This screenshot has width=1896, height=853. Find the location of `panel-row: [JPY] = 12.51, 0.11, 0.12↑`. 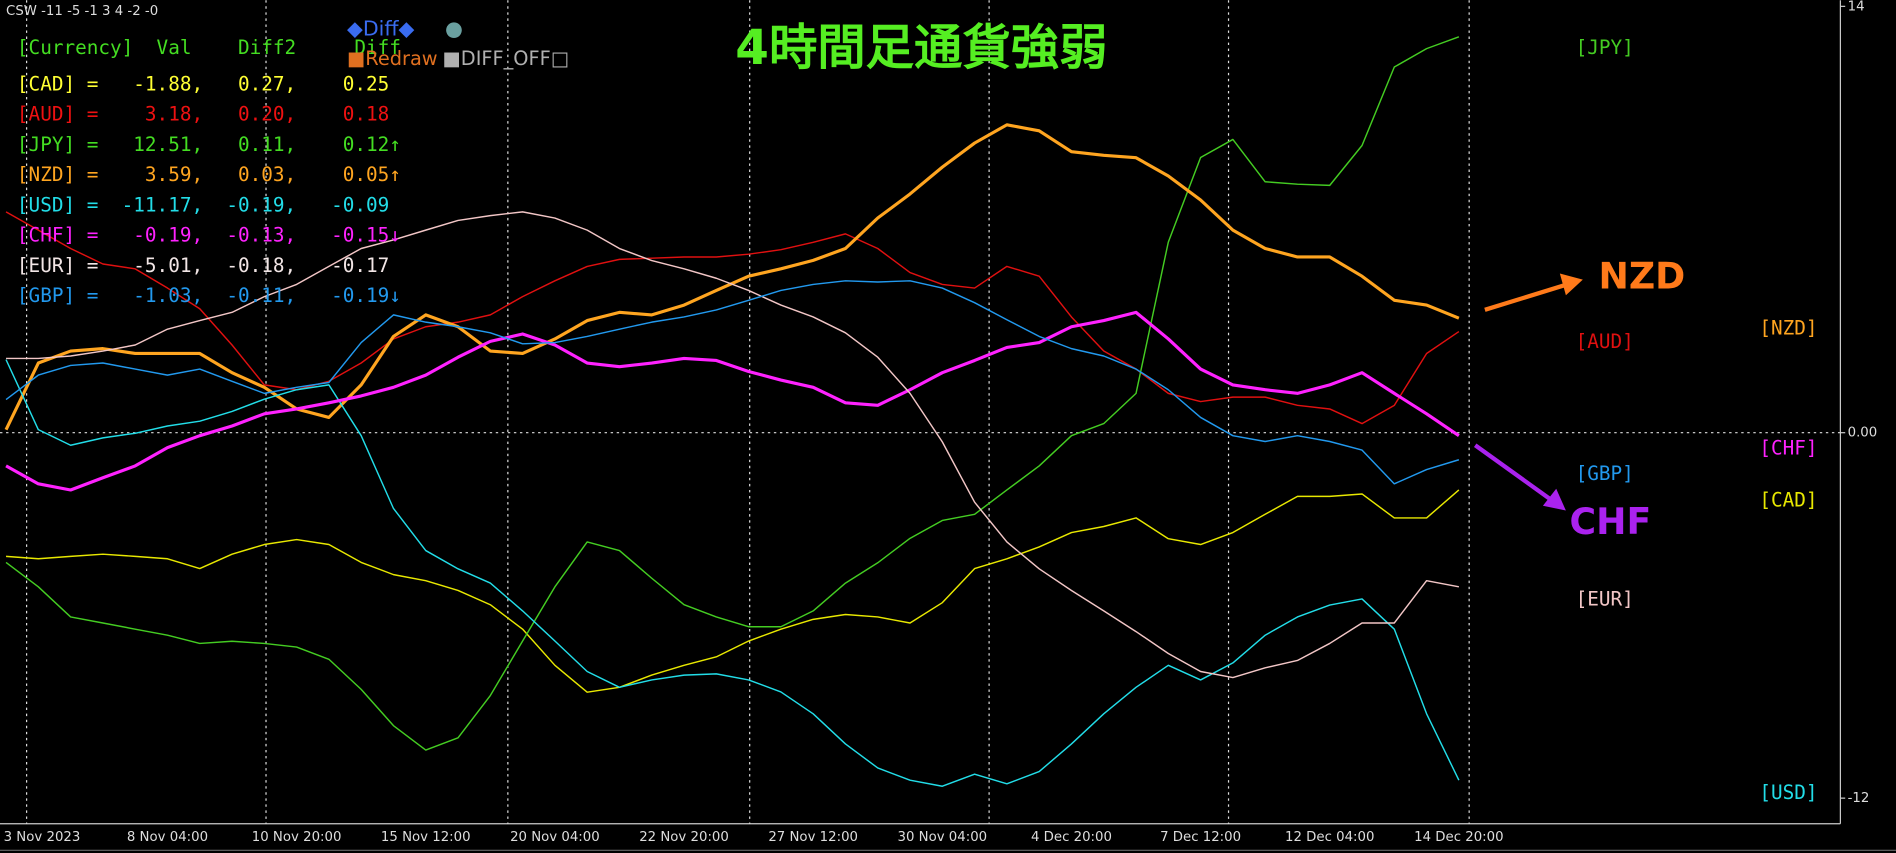

panel-row: [JPY] = 12.51, 0.11, 0.12↑ is located at coordinates (209, 144).